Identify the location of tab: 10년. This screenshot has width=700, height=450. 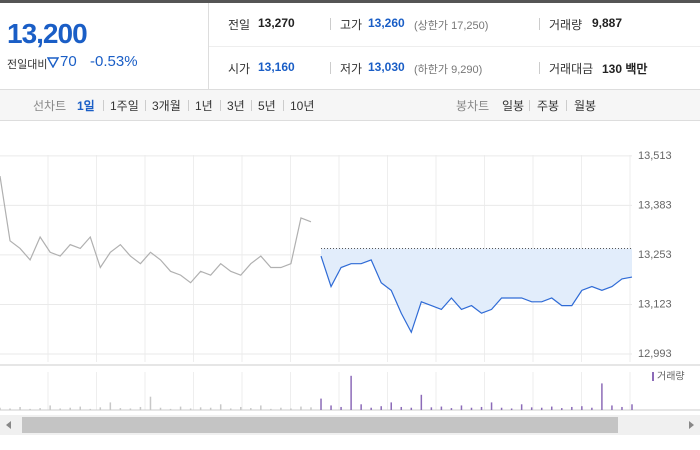
(302, 106).